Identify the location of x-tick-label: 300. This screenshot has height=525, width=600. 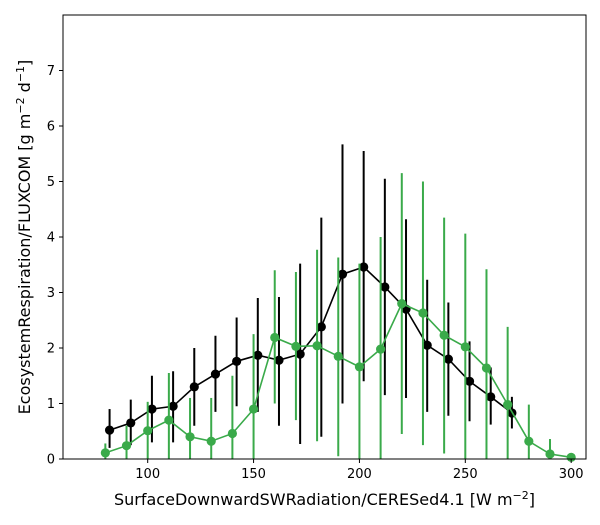
(571, 474).